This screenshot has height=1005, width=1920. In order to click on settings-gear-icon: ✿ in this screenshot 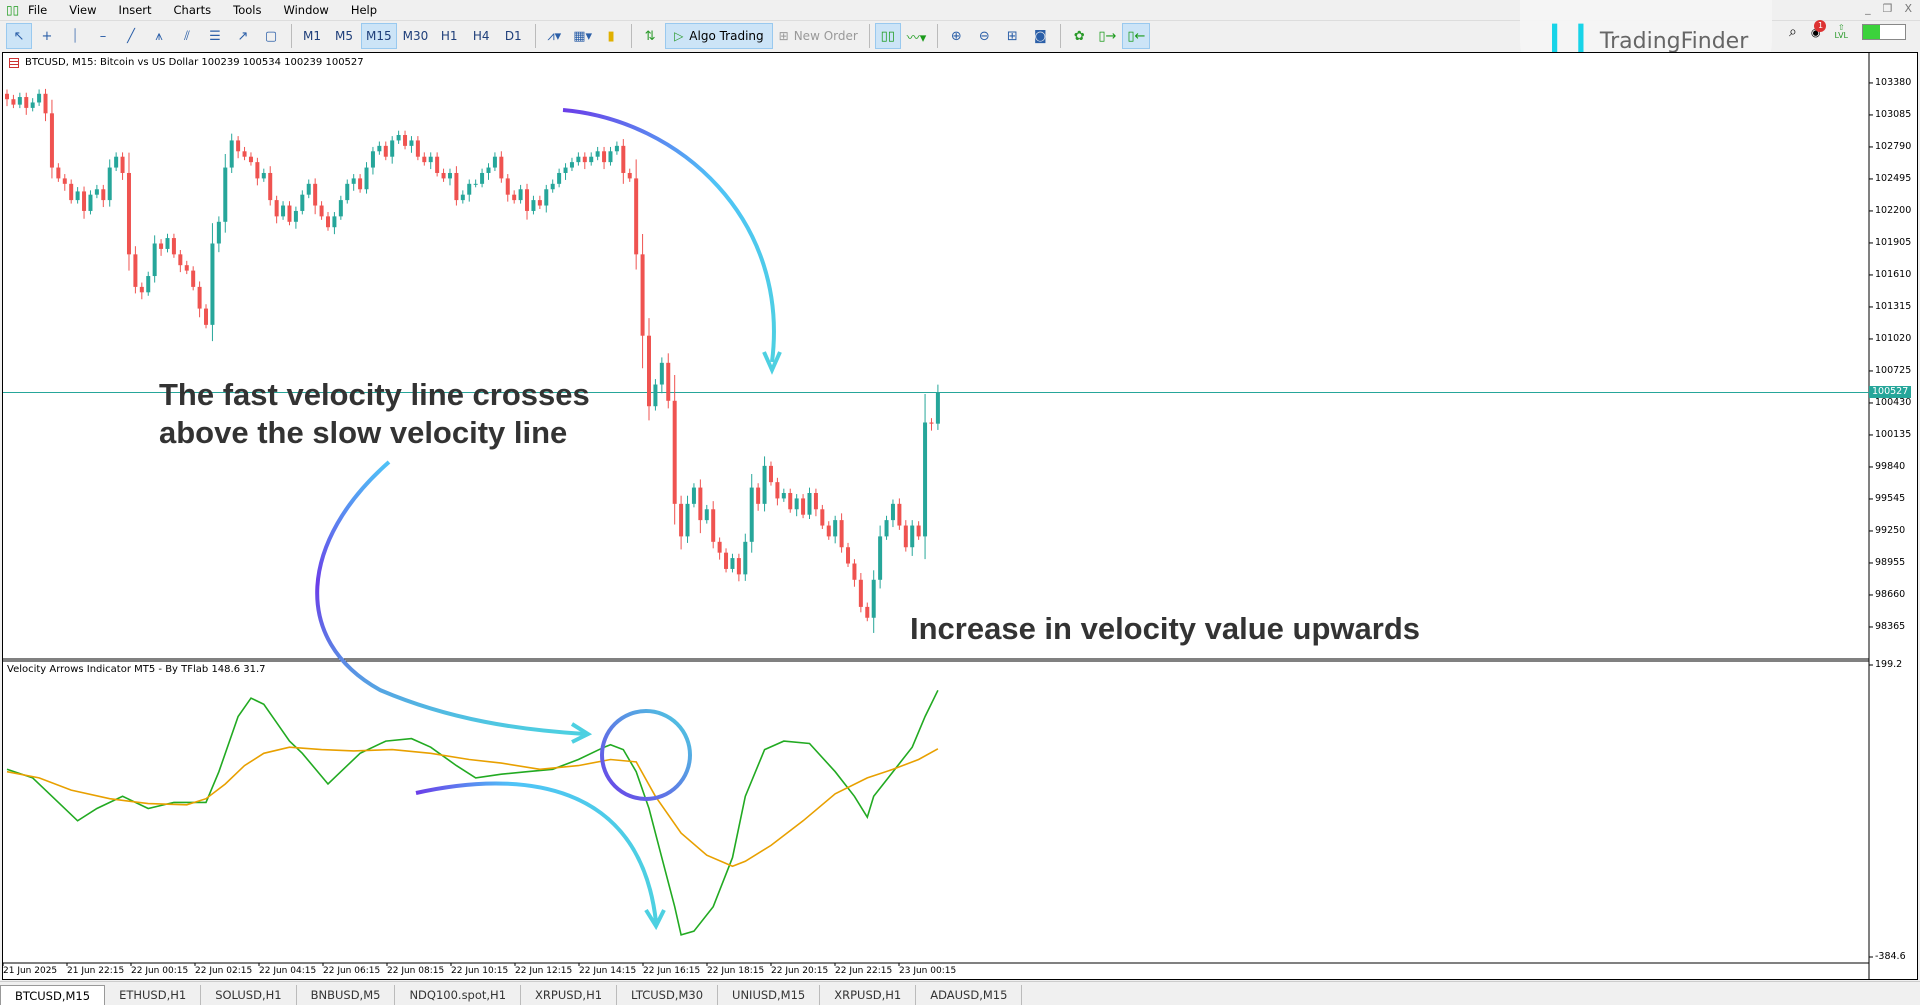, I will do `click(1079, 36)`.